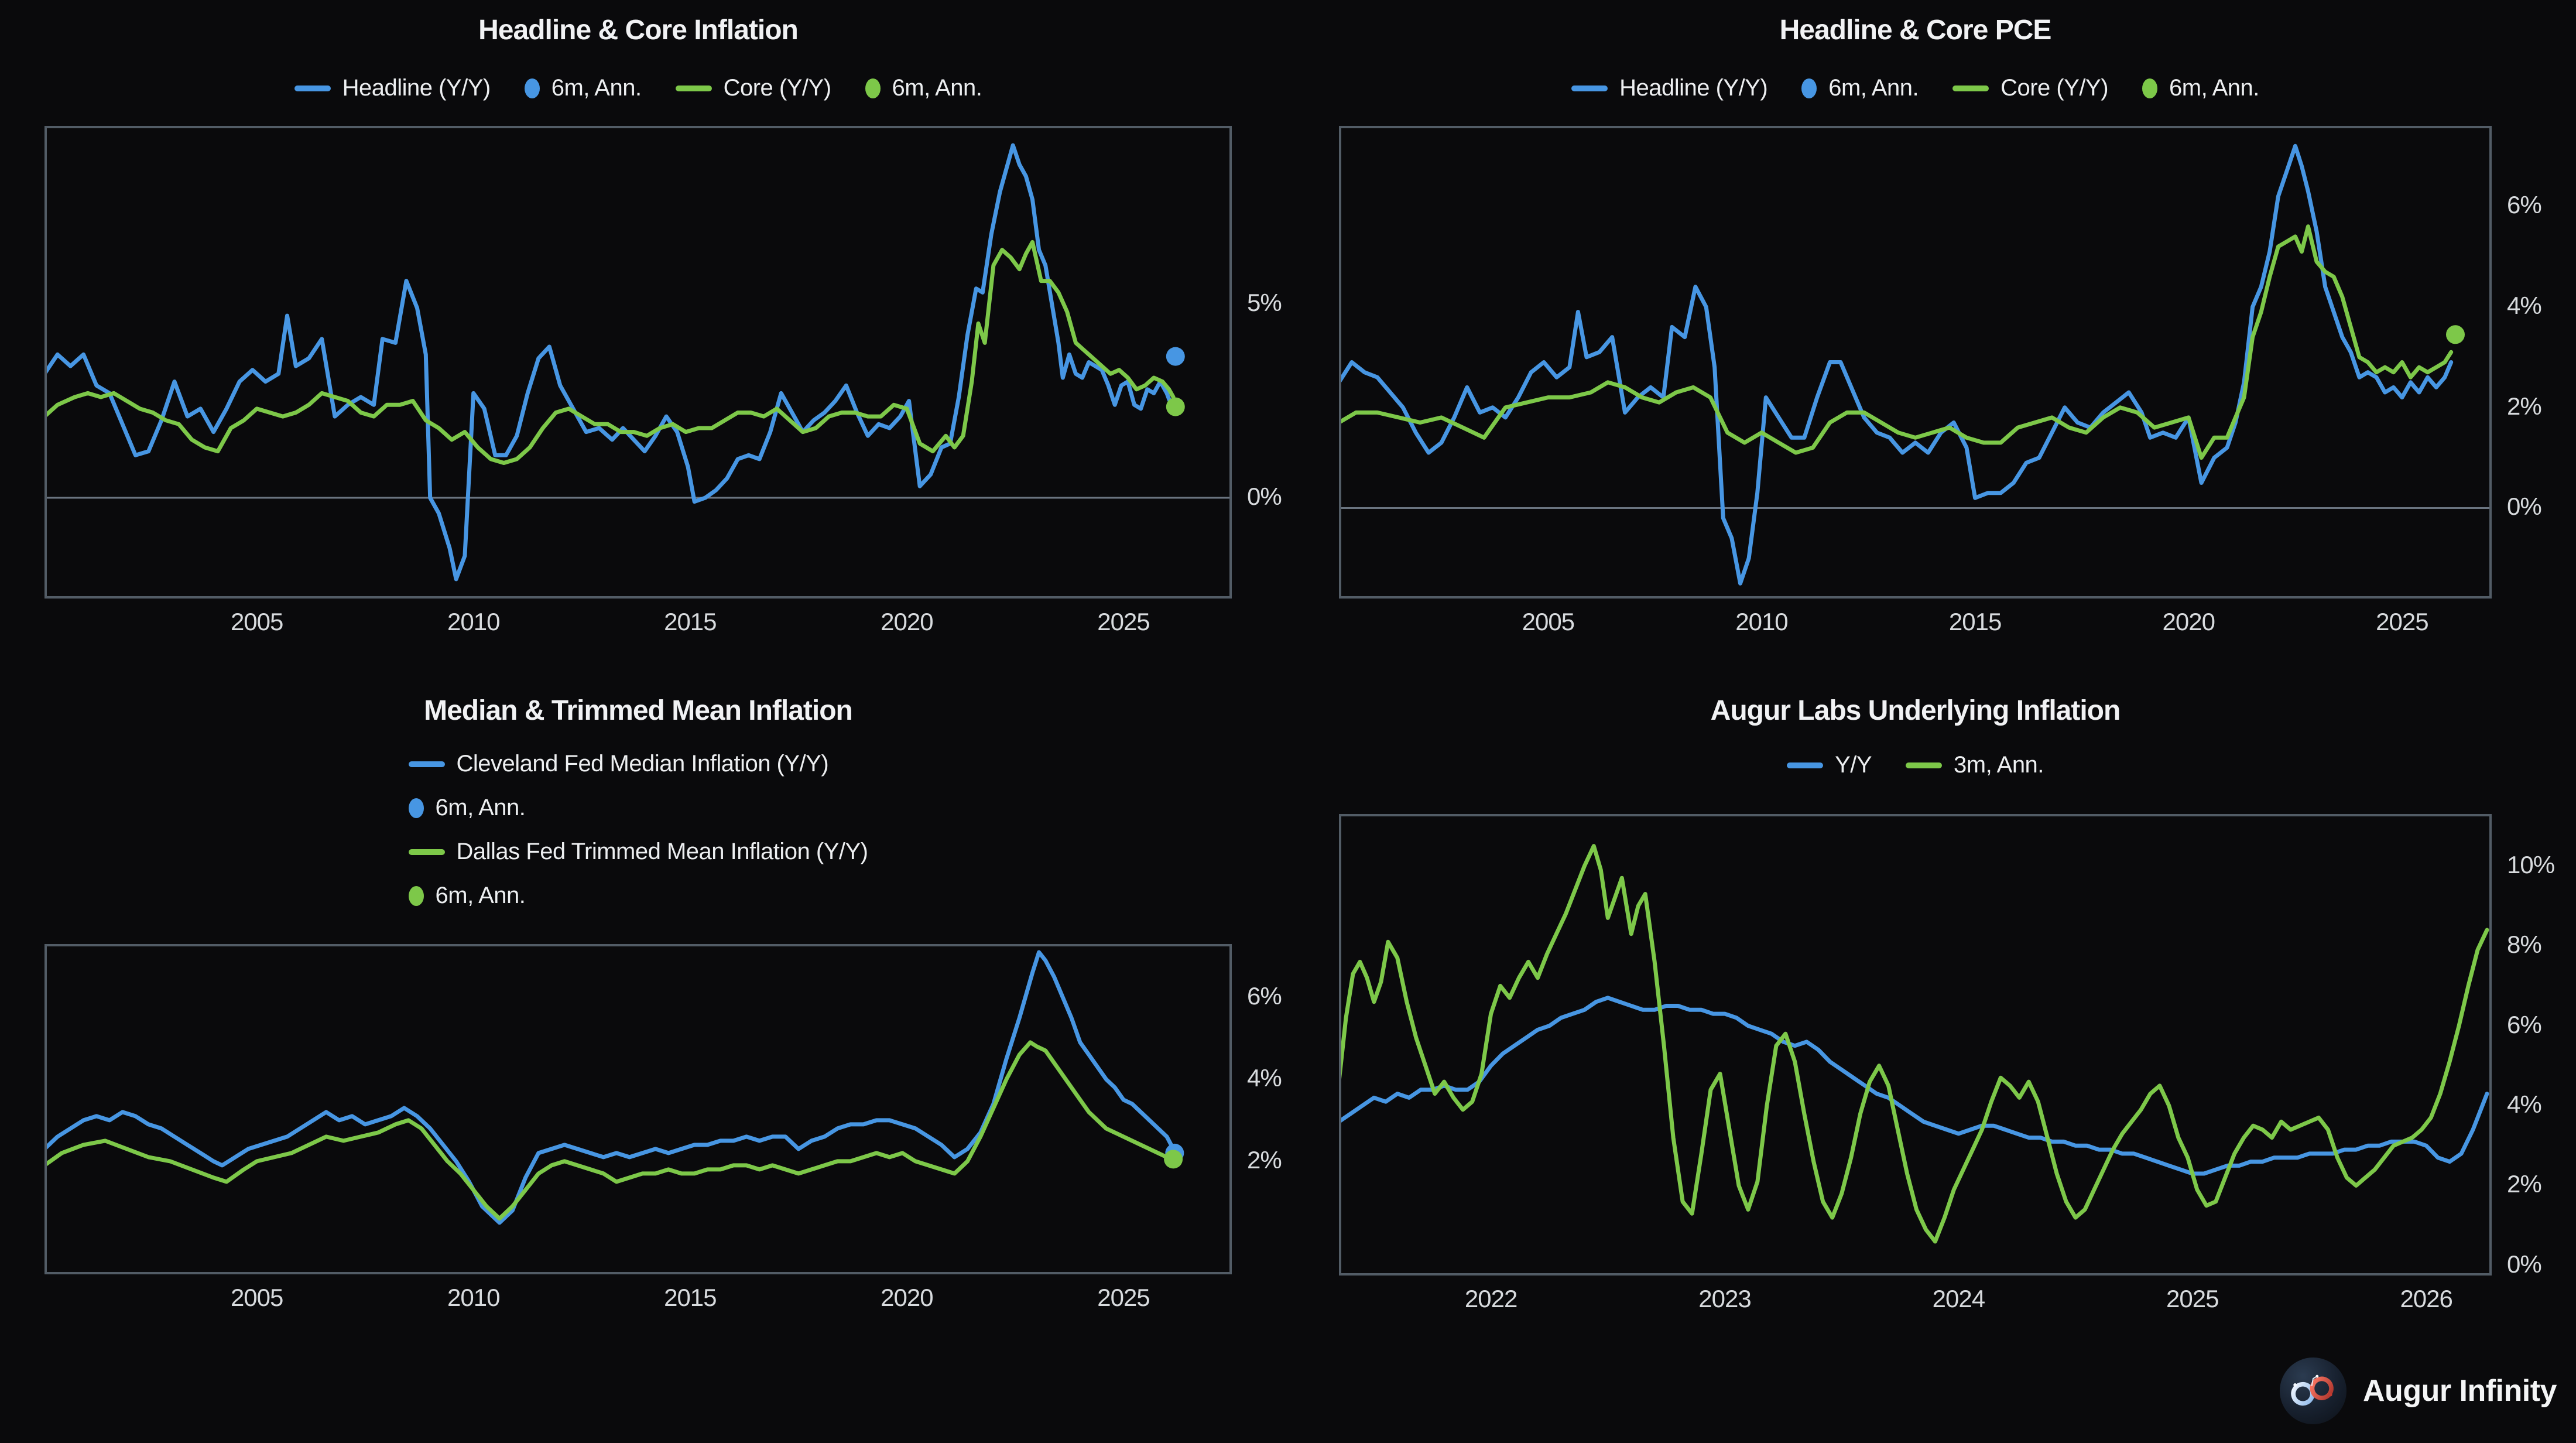 The image size is (2576, 1443). Describe the element at coordinates (1853, 765) in the screenshot. I see `legend-label: Y/Y` at that location.